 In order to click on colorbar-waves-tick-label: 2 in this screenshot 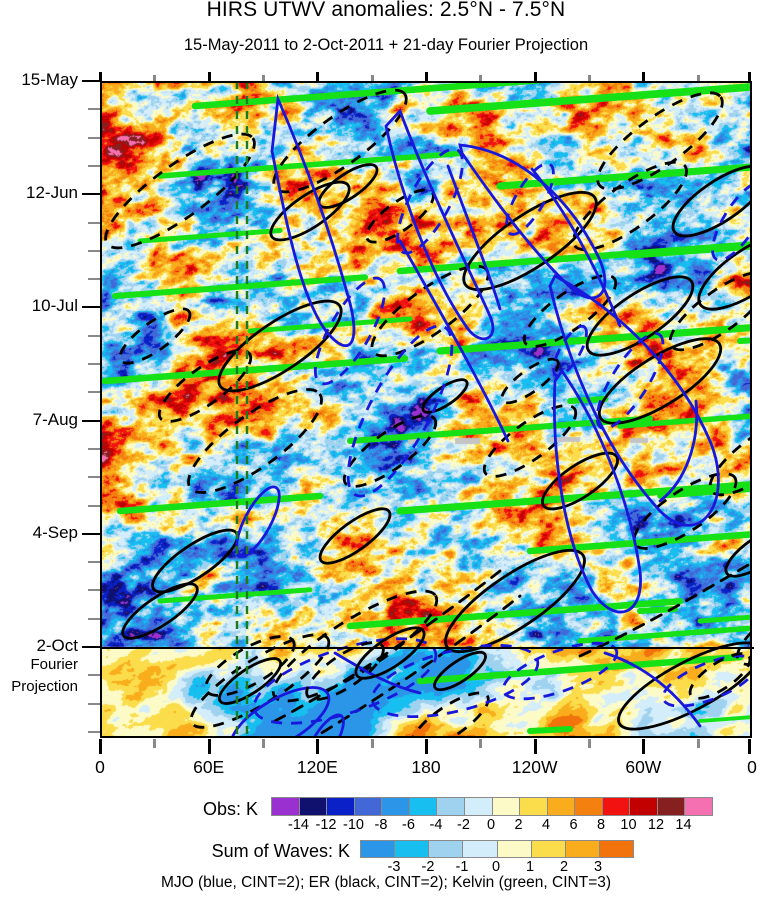, I will do `click(564, 867)`.